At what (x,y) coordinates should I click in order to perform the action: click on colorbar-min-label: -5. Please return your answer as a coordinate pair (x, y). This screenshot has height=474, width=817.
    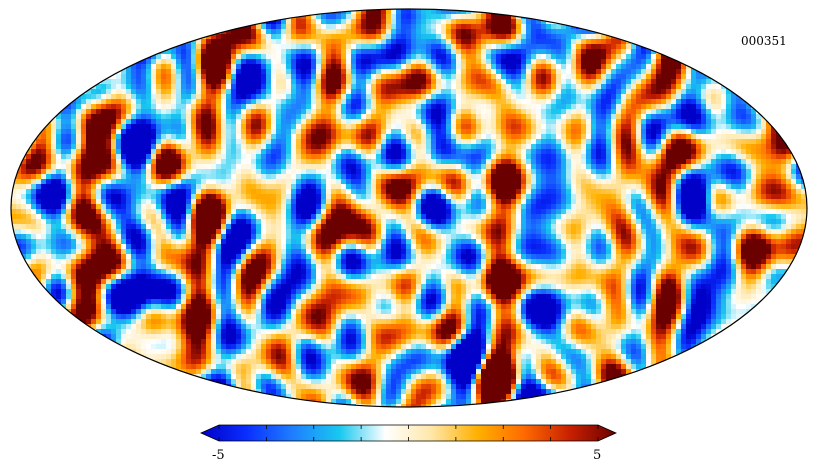
    Looking at the image, I should click on (218, 455).